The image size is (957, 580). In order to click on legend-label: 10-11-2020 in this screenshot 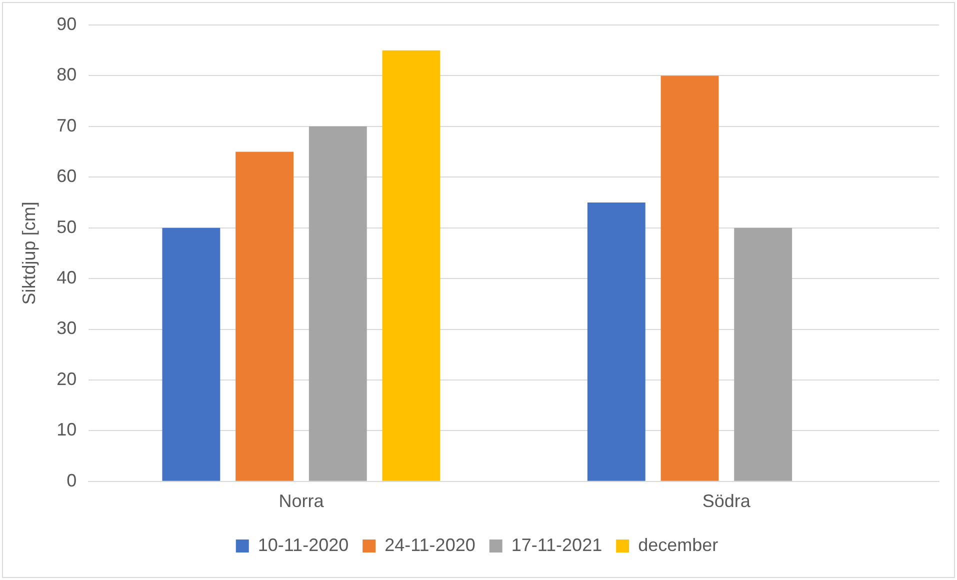, I will do `click(303, 544)`.